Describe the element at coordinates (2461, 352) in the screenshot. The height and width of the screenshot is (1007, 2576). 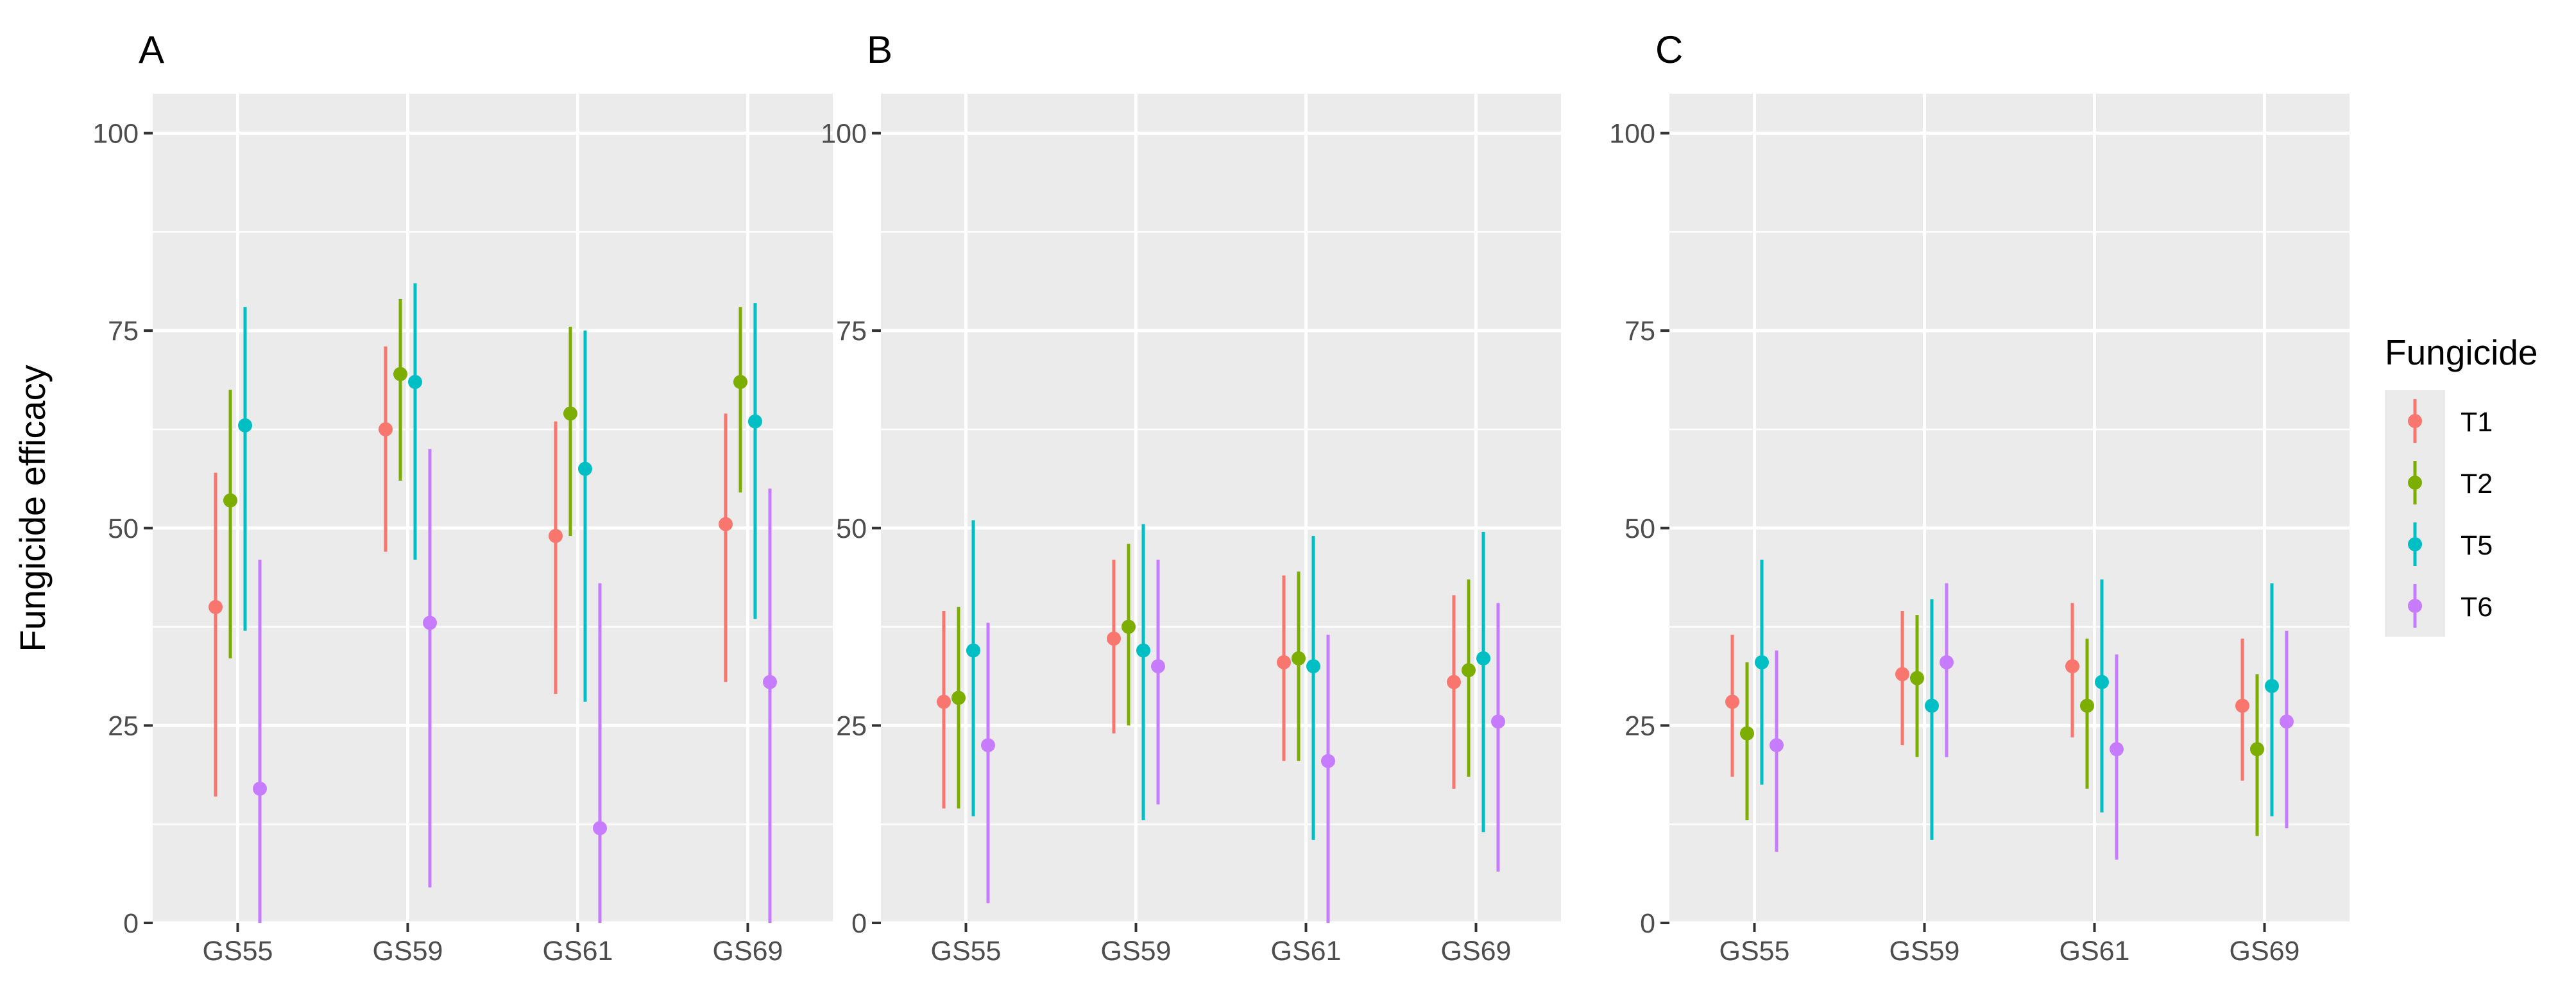
I see `legend-title: Fungicide` at that location.